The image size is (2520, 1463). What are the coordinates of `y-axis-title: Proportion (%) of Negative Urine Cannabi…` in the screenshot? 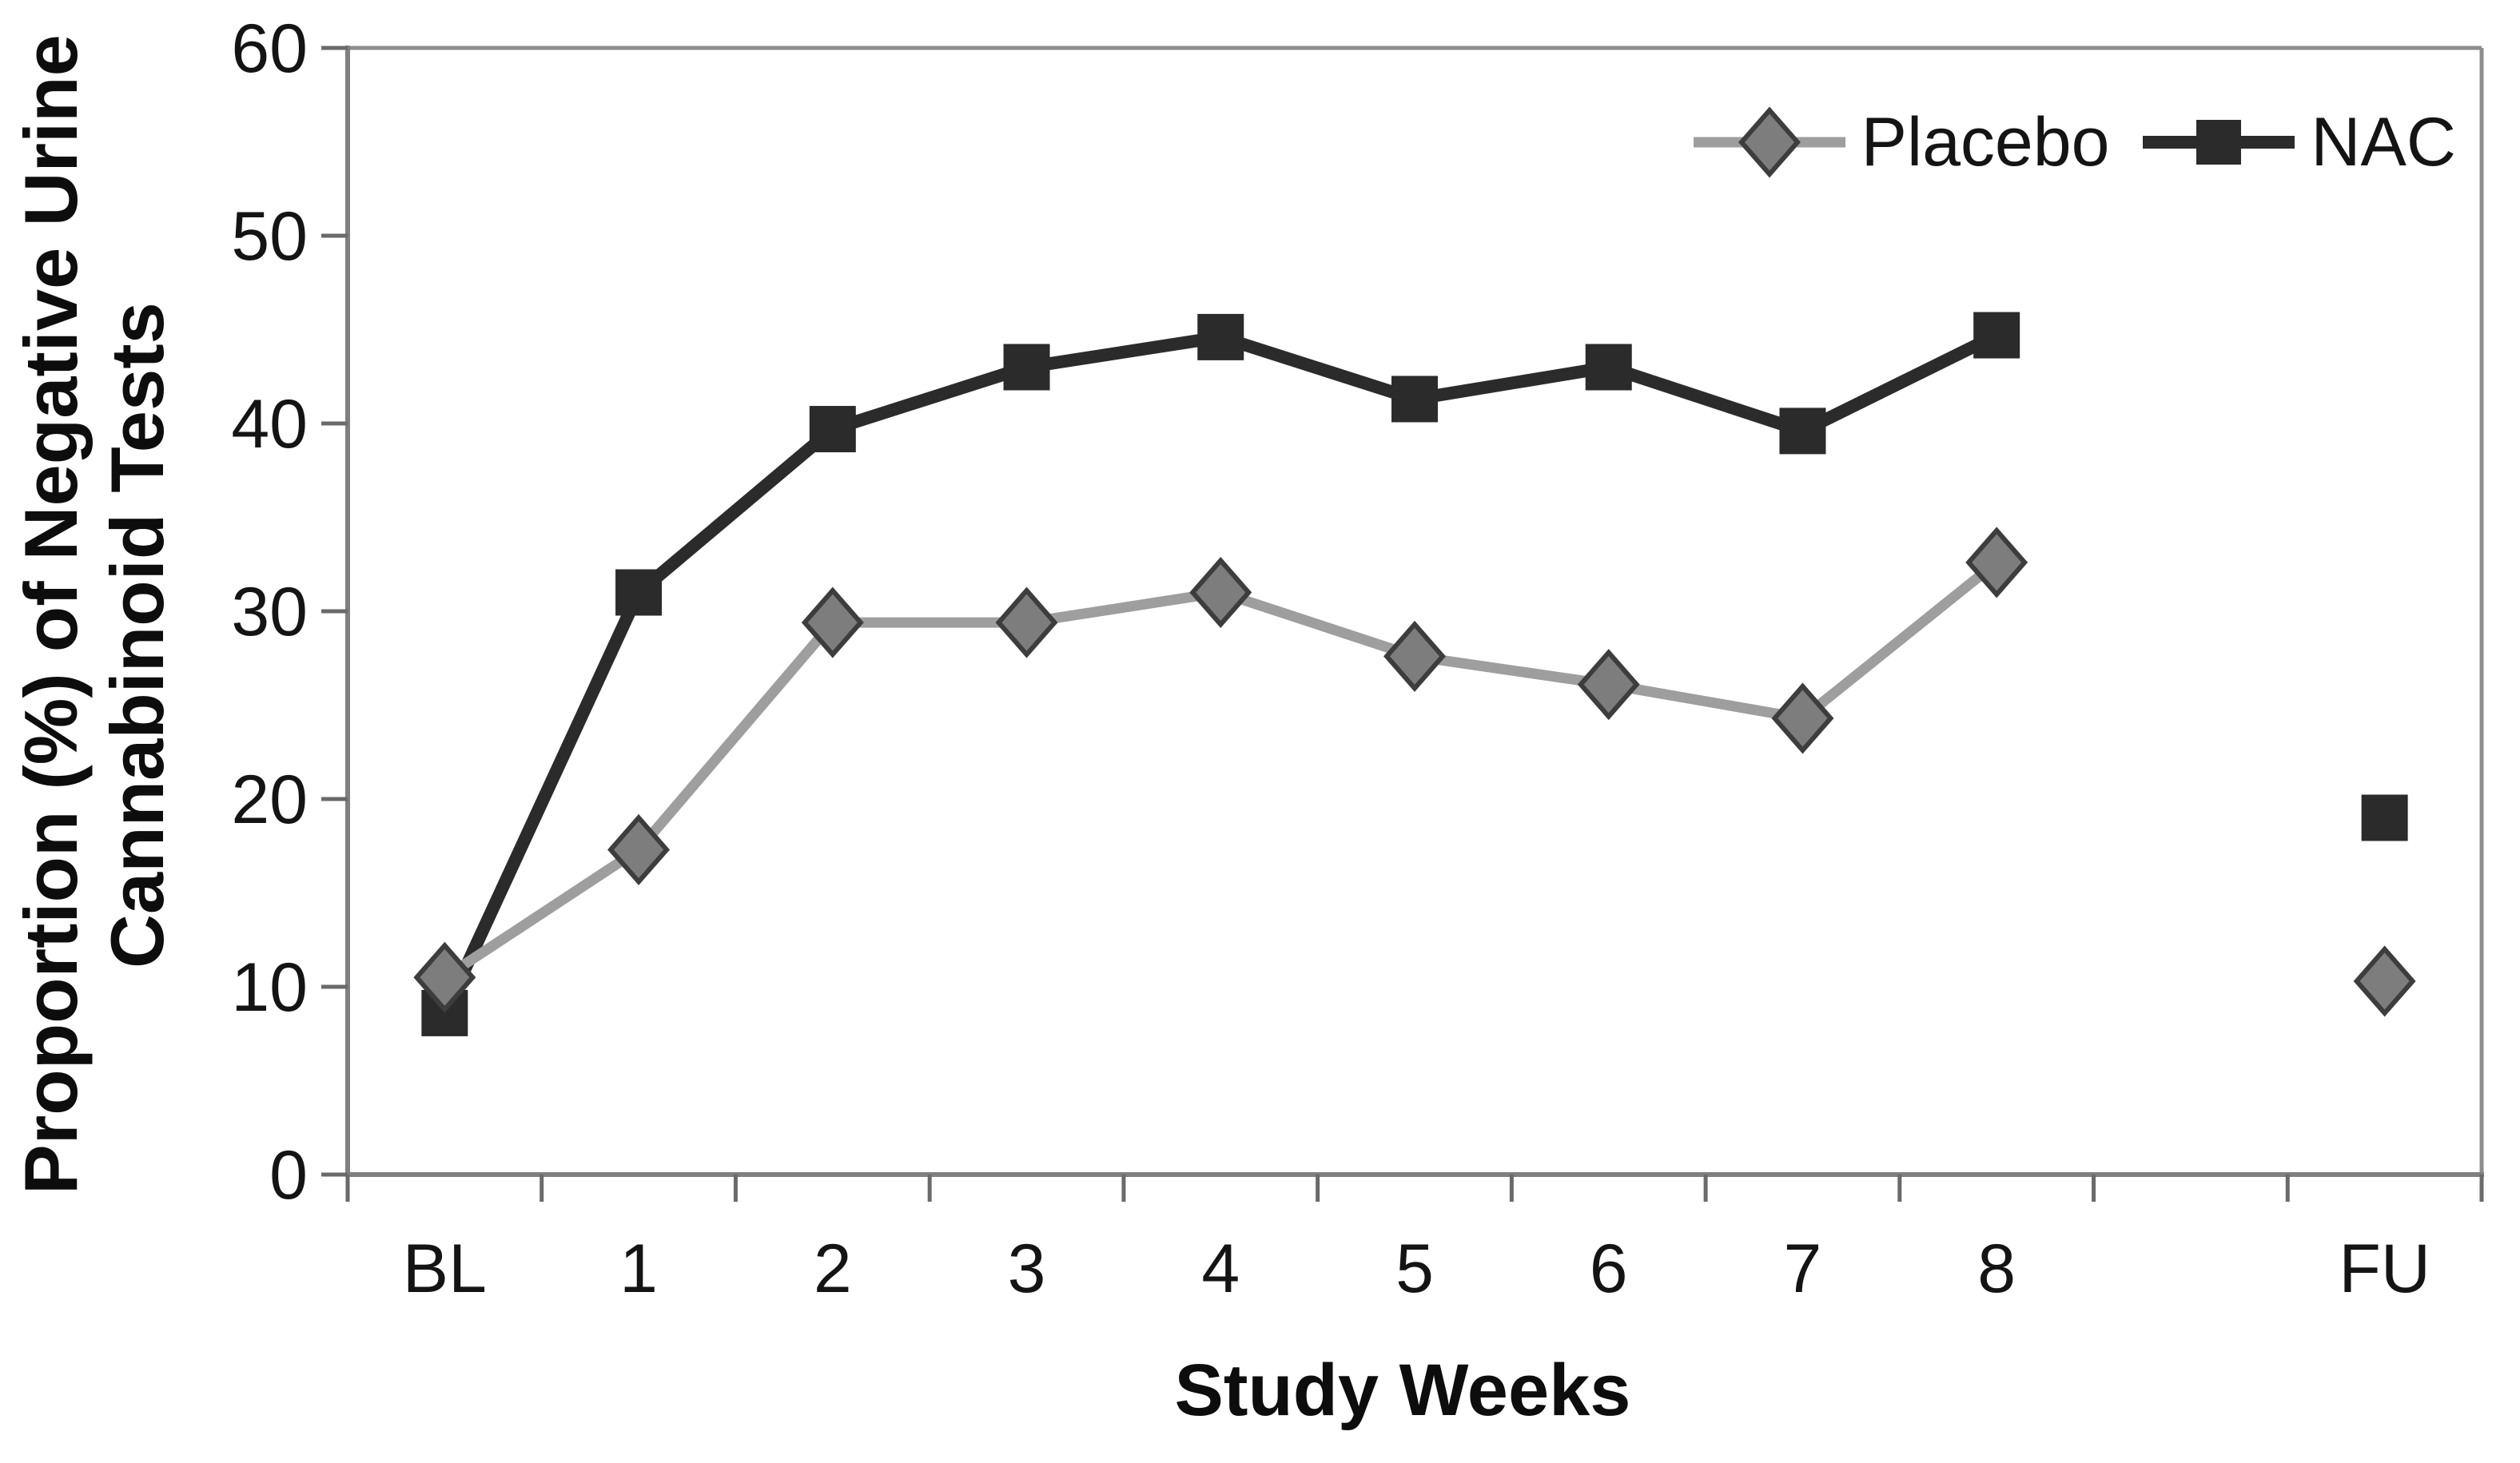 It's located at (100, 614).